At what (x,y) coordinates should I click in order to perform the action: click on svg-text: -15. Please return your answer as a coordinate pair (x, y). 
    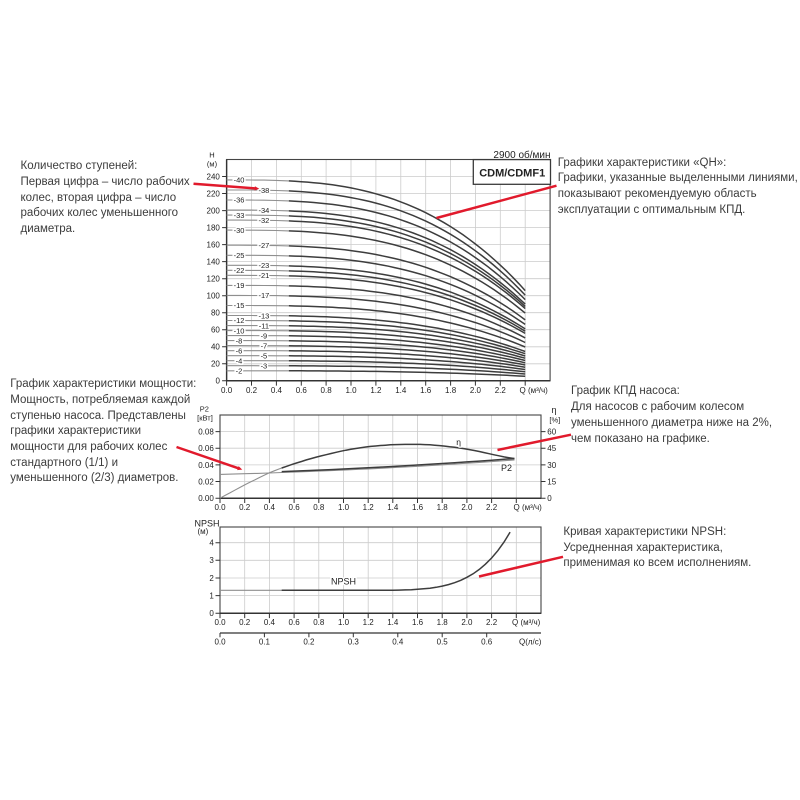
    Looking at the image, I should click on (239, 305).